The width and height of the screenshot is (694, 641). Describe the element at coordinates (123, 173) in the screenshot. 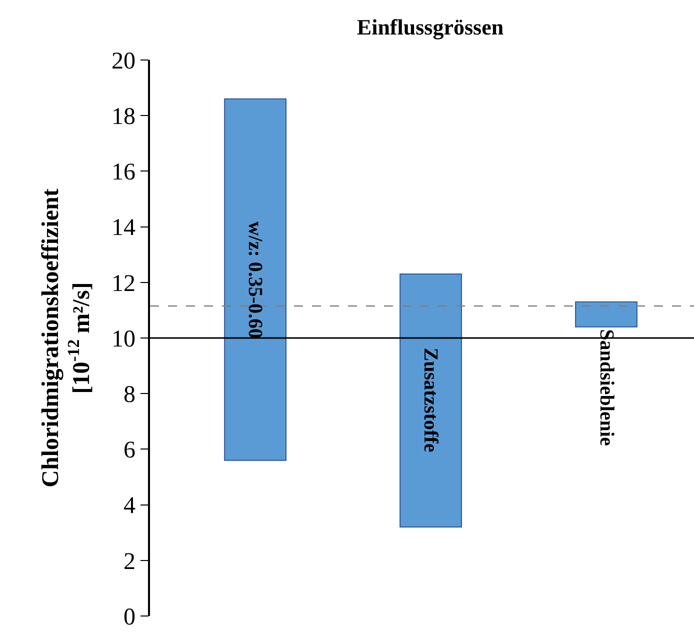

I see `y-tick-label: 16` at that location.